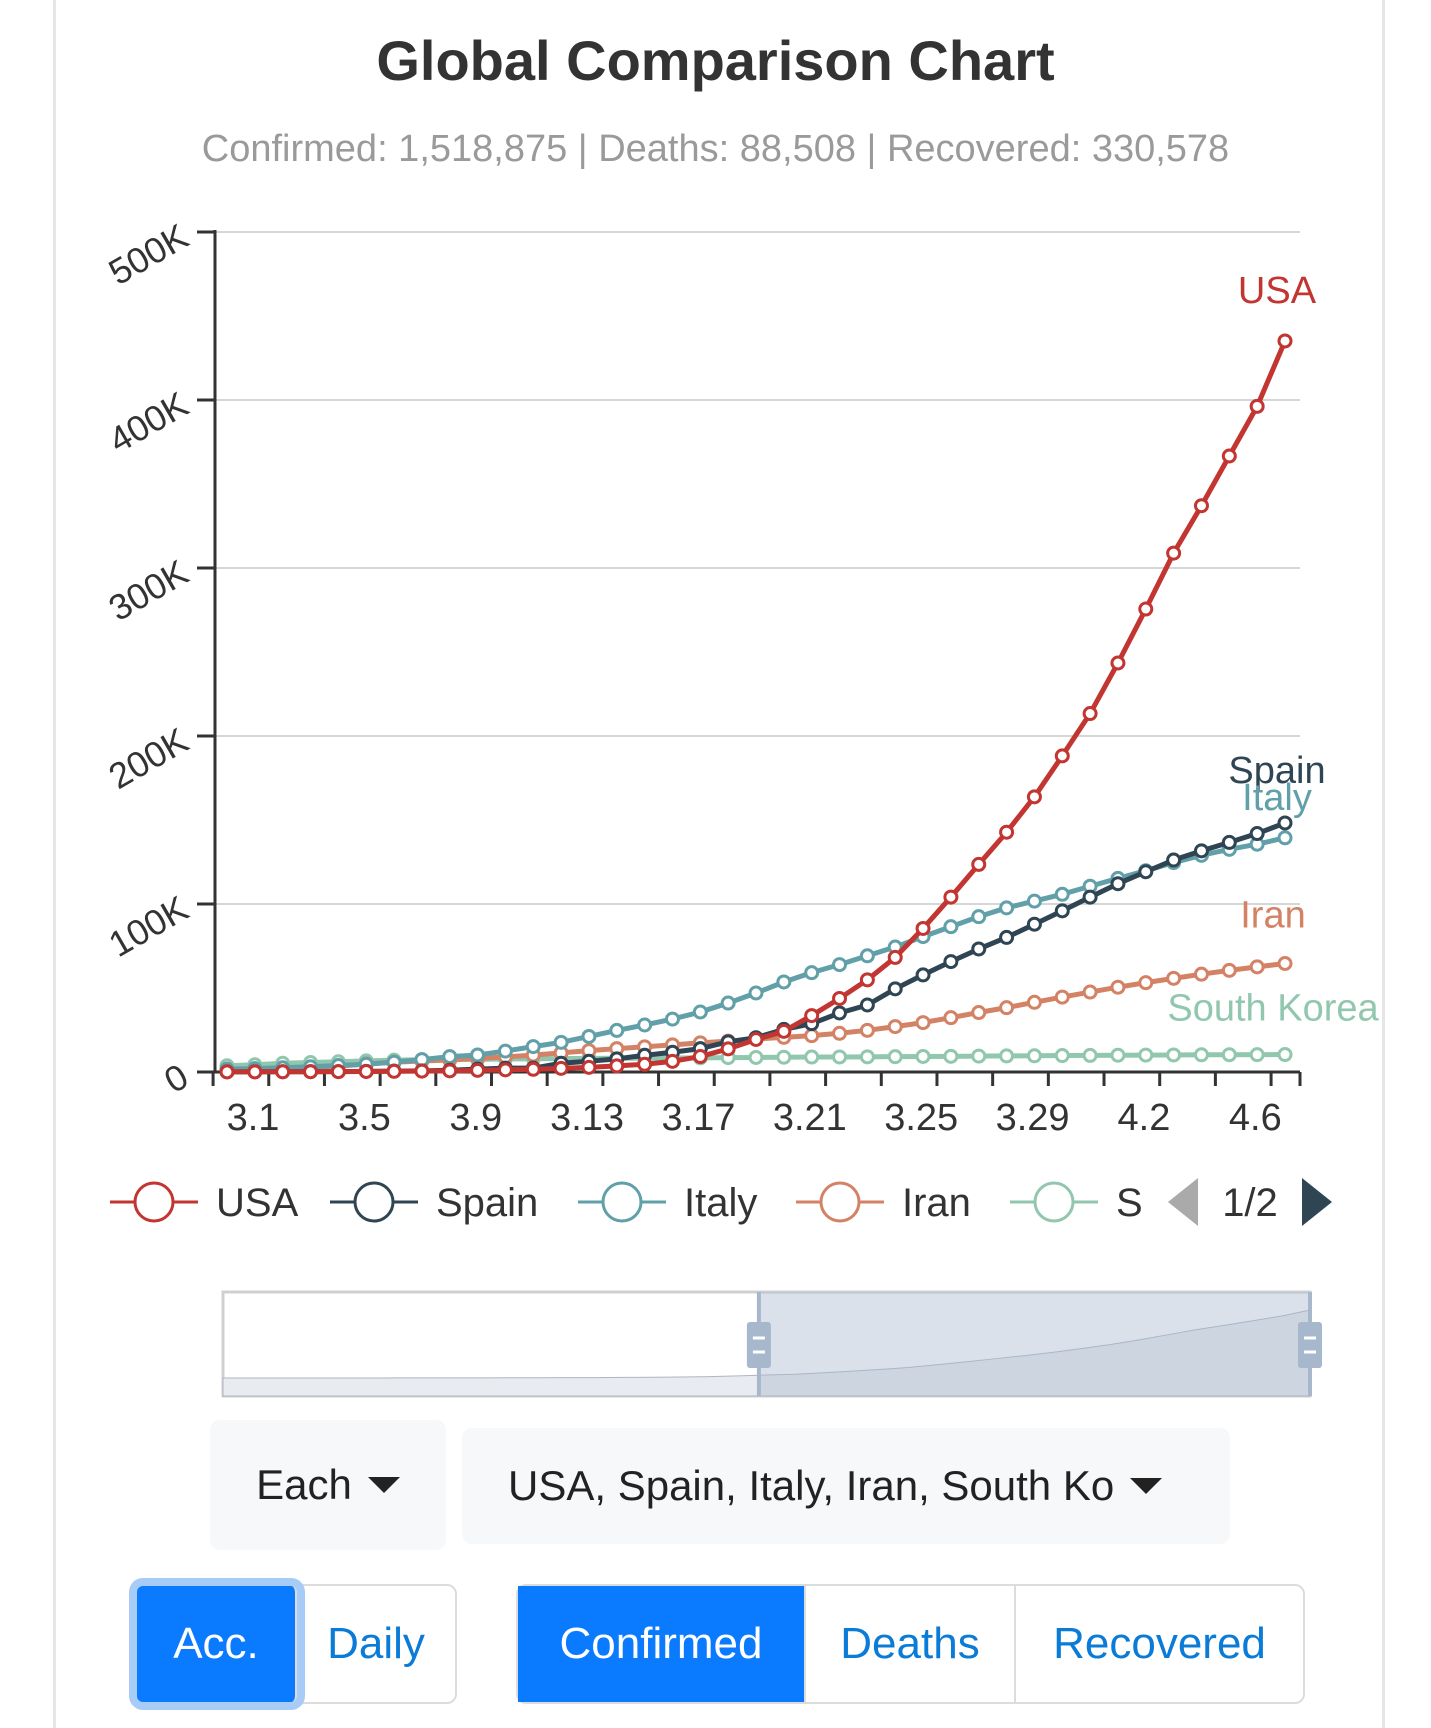 The image size is (1431, 1728). I want to click on x-tick-label: 3.1, so click(253, 1118).